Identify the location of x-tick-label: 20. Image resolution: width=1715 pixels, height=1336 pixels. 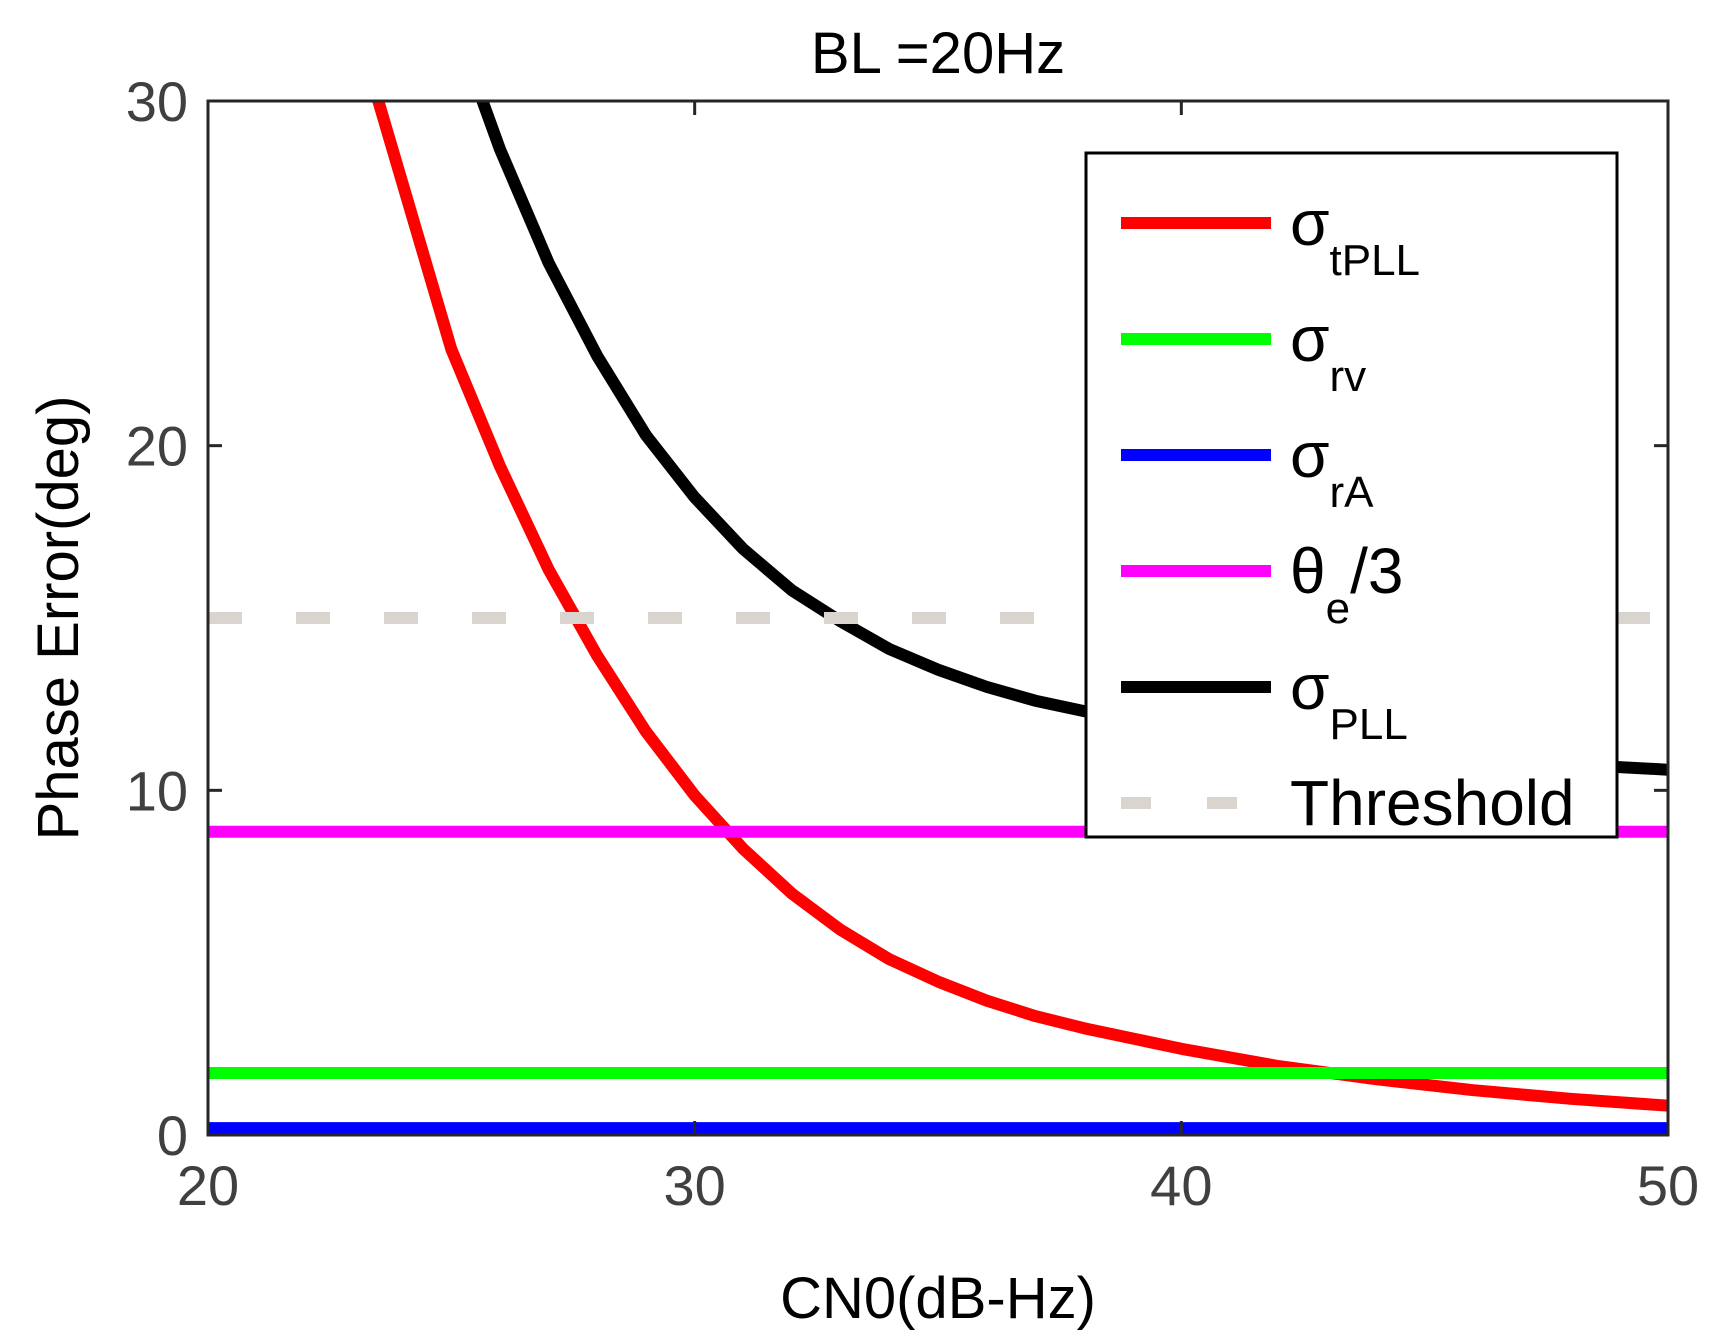
(208, 1185).